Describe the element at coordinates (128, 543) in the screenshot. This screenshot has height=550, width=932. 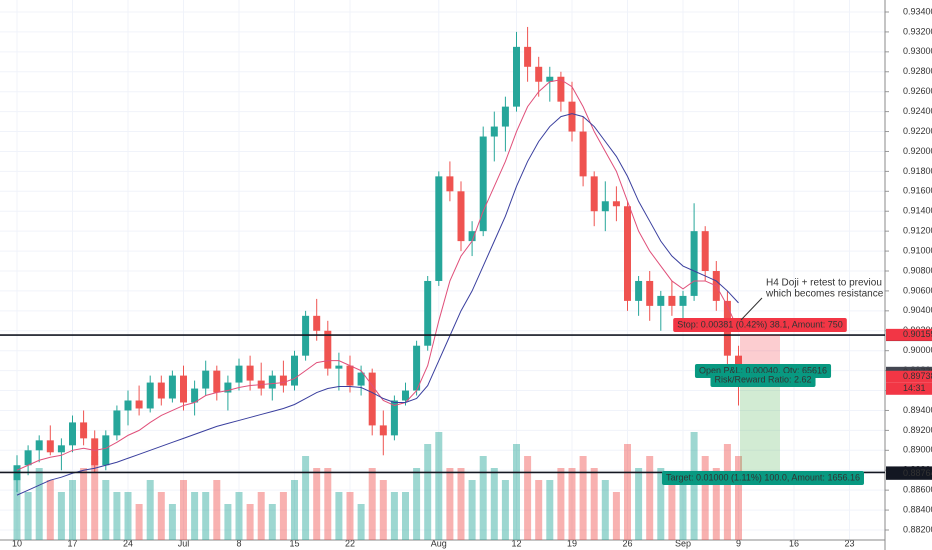
I see `x-tick-label: 24` at that location.